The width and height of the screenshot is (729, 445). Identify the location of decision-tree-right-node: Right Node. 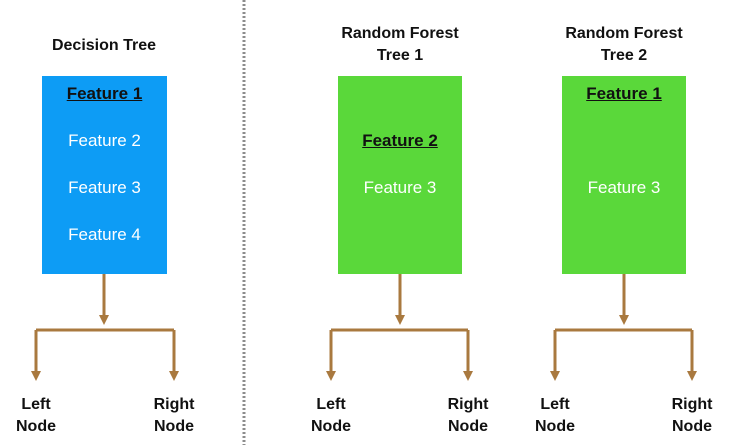
(174, 416).